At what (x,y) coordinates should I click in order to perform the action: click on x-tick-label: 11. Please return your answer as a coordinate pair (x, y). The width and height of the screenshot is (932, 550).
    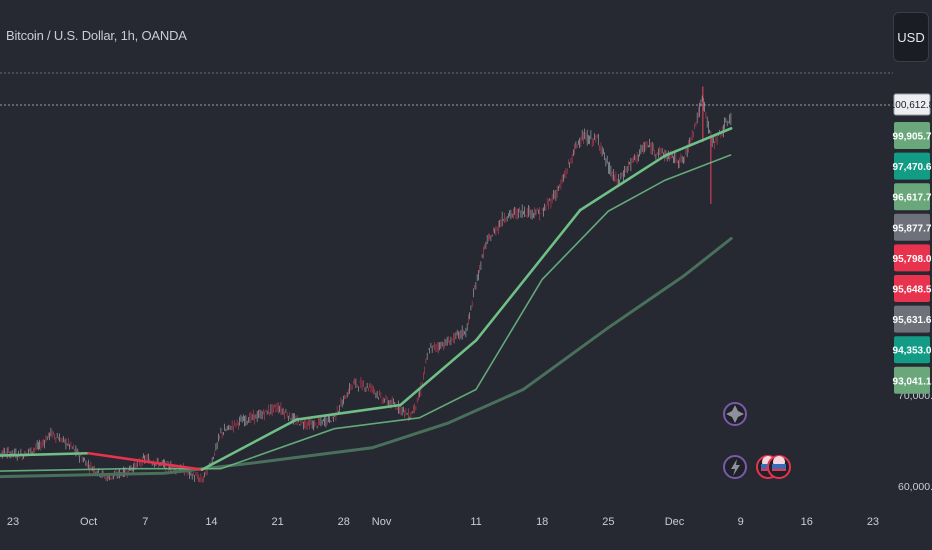
    Looking at the image, I should click on (475, 522).